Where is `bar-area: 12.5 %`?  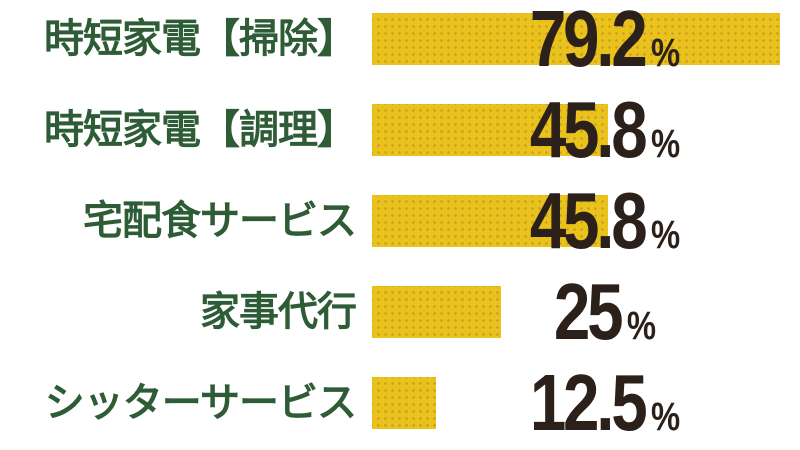
bar-area: 12.5 % is located at coordinates (586, 402).